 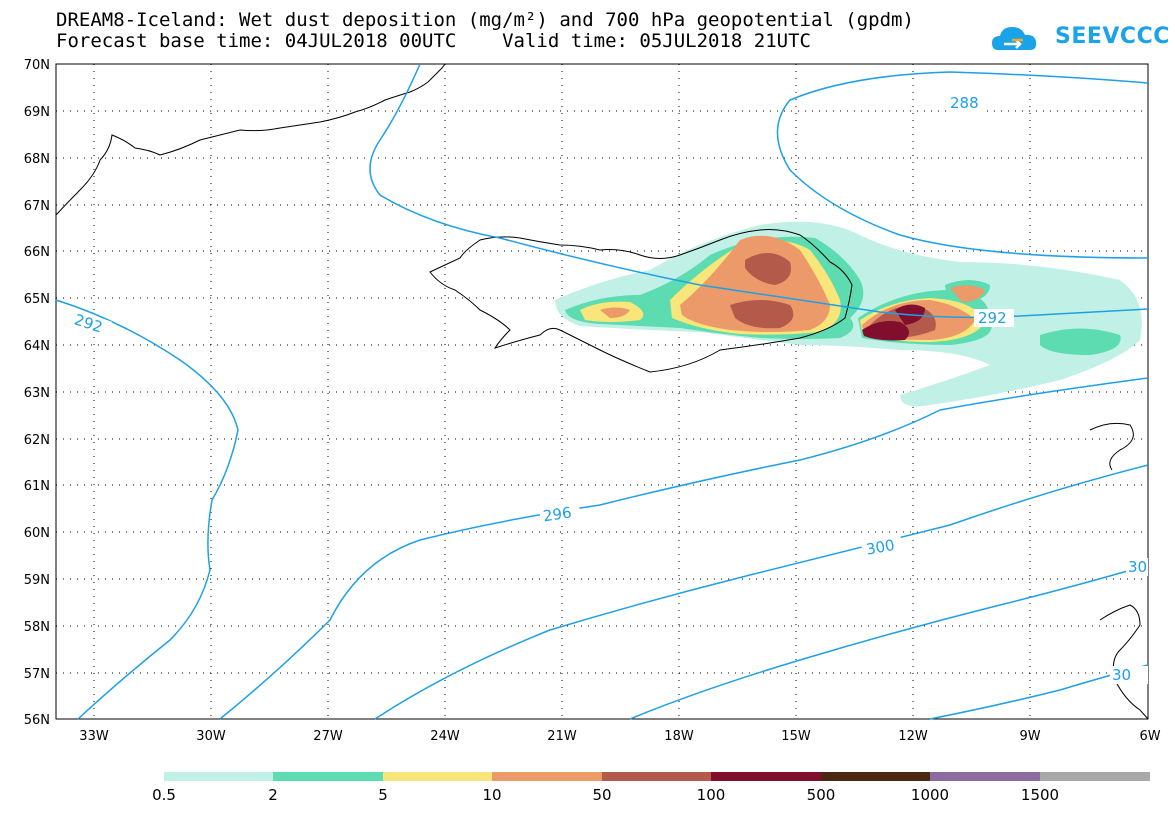 What do you see at coordinates (821, 795) in the screenshot?
I see `legend-label: 500` at bounding box center [821, 795].